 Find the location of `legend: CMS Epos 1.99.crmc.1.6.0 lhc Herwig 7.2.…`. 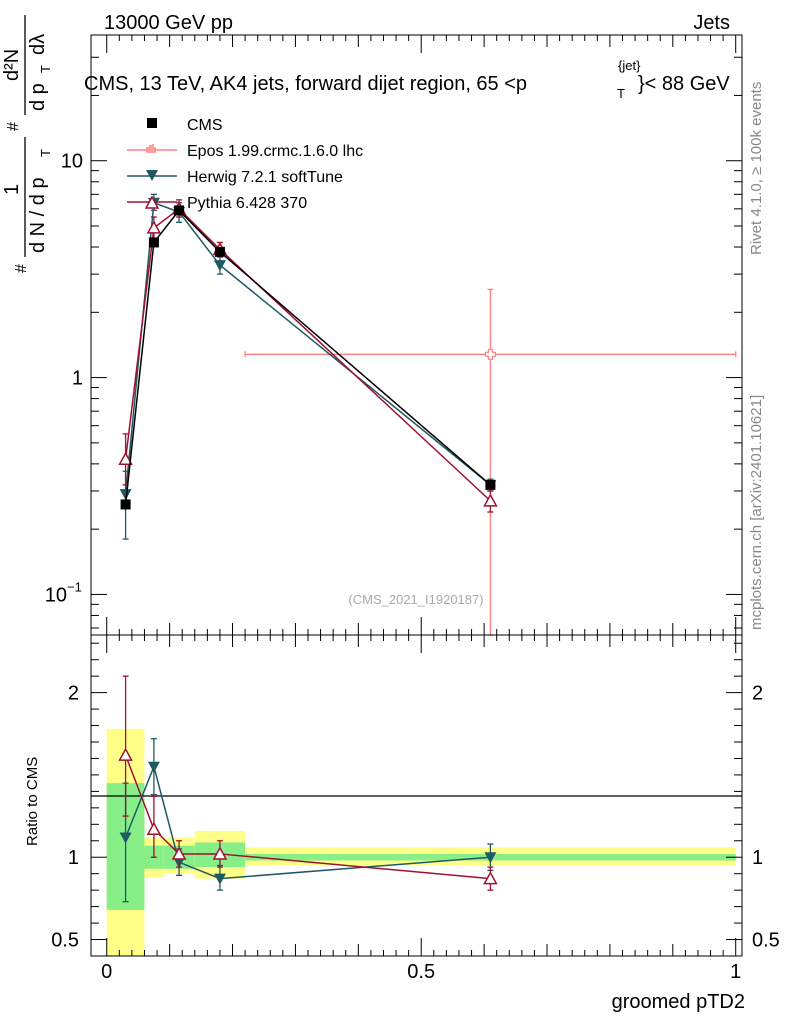

legend: CMS Epos 1.99.crmc.1.6.0 lhc Herwig 7.2.… is located at coordinates (245, 164).